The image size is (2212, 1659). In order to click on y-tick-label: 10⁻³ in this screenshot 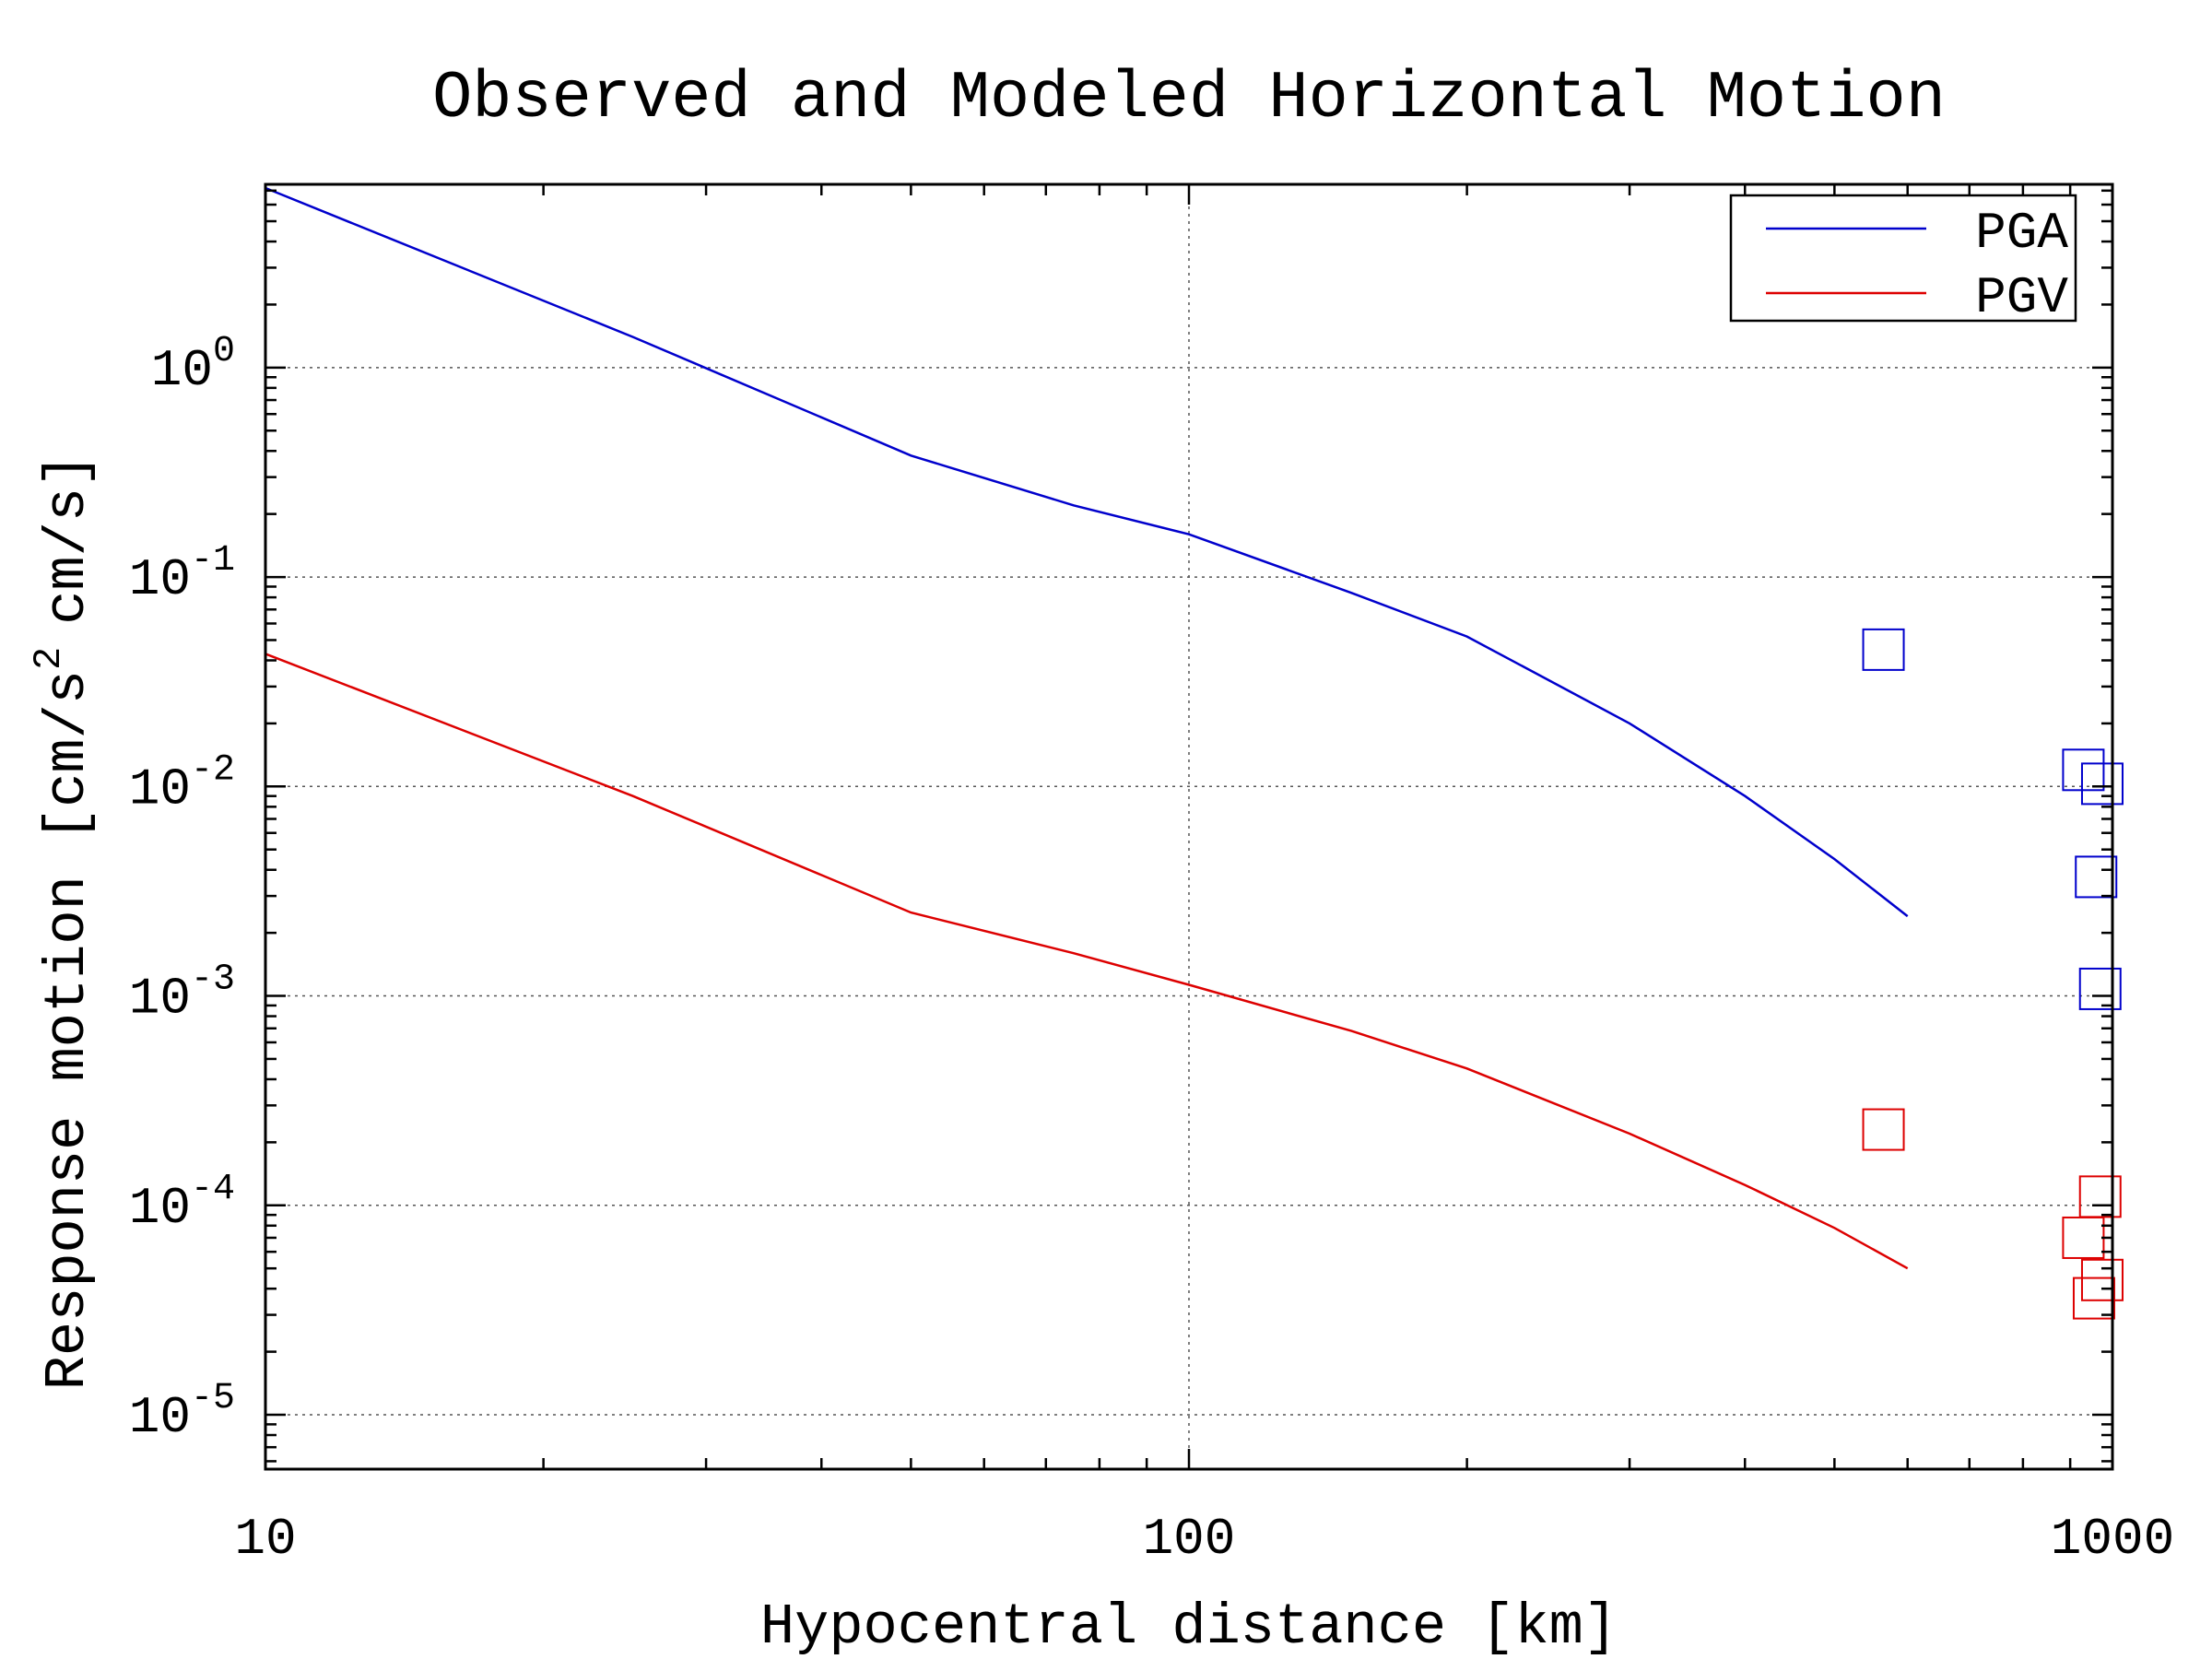, I will do `click(182, 994)`.